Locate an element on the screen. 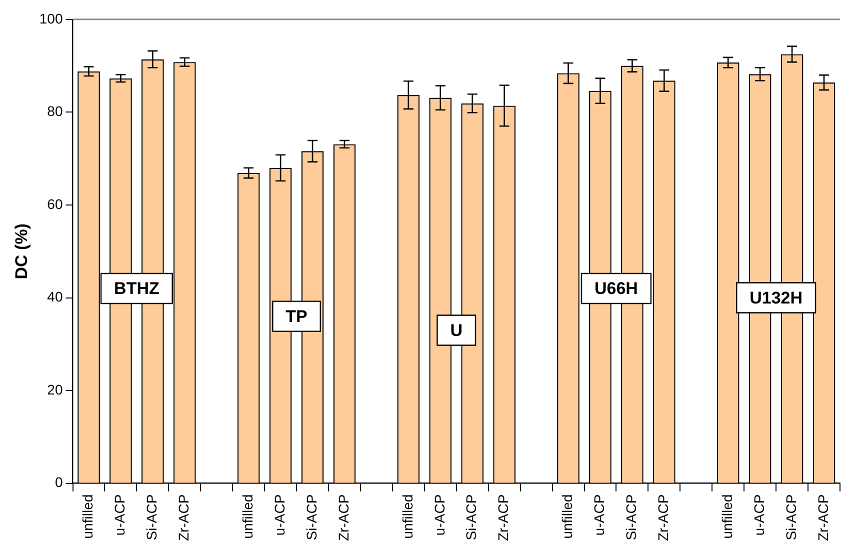 The image size is (854, 552). annotation: U is located at coordinates (456, 330).